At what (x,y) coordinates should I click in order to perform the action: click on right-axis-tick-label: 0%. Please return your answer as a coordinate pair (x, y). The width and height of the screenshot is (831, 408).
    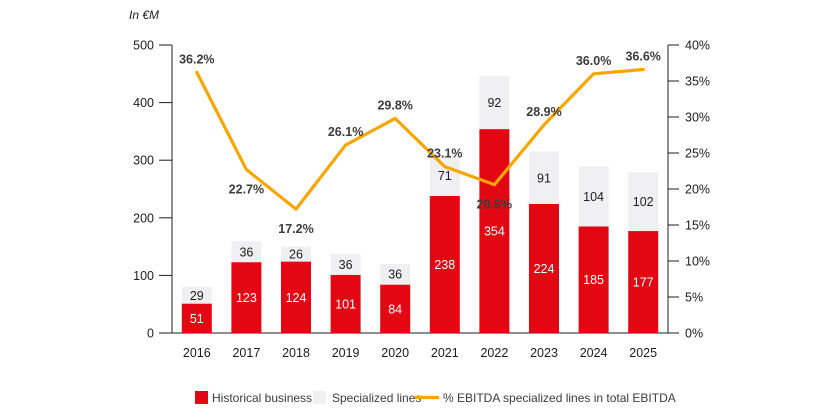
    Looking at the image, I should click on (694, 334).